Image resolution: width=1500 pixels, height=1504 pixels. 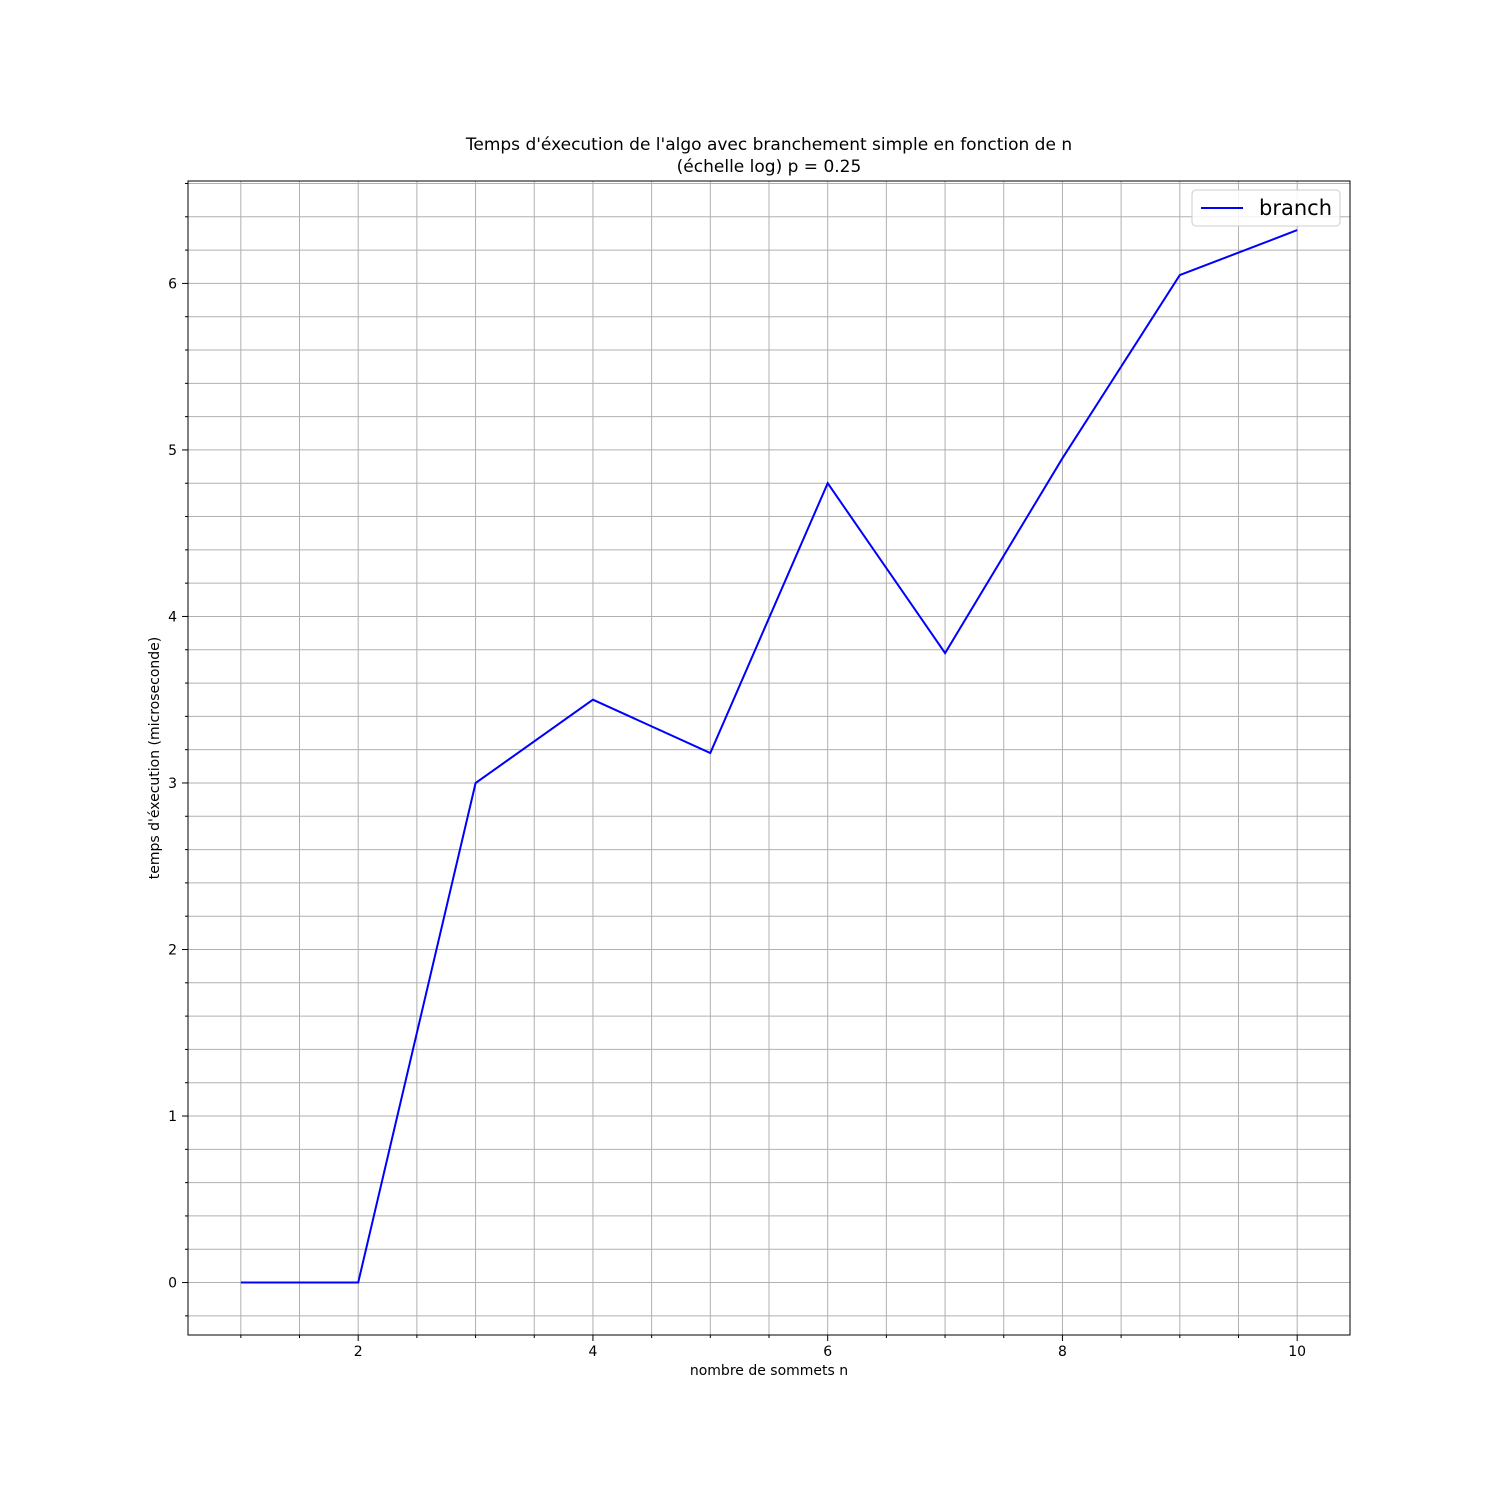 I want to click on legend-label-branch: branch, so click(x=1295, y=208).